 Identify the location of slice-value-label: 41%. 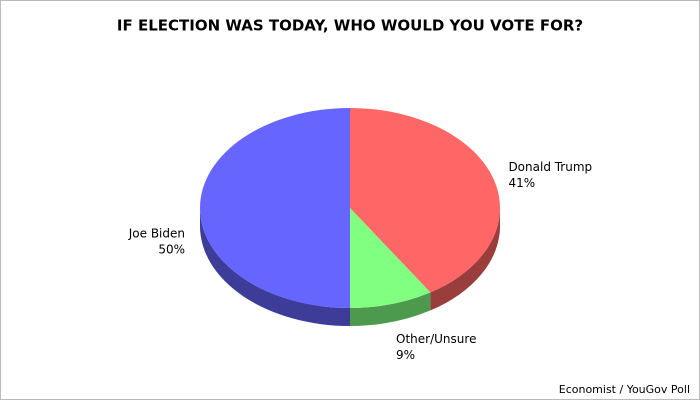
(521, 183).